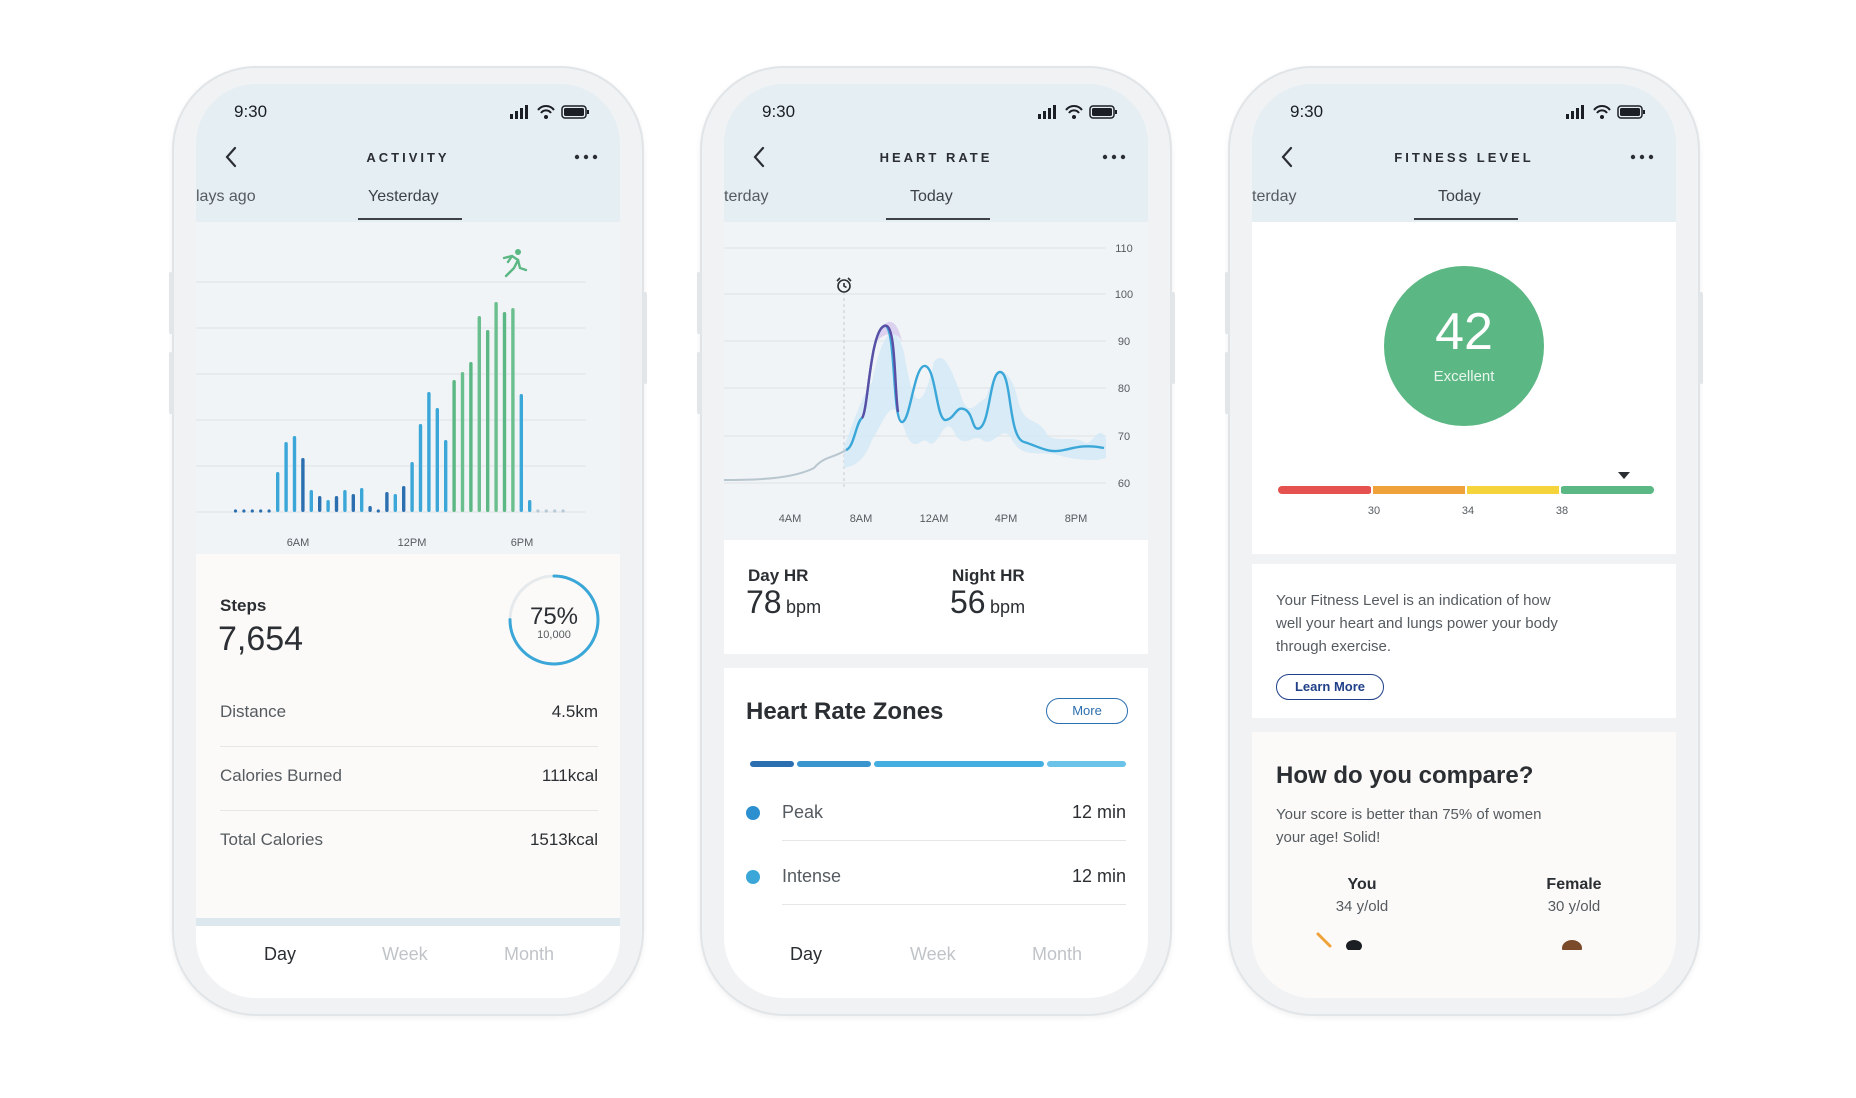 This screenshot has height=1098, width=1856. I want to click on y-tick: 70, so click(1124, 437).